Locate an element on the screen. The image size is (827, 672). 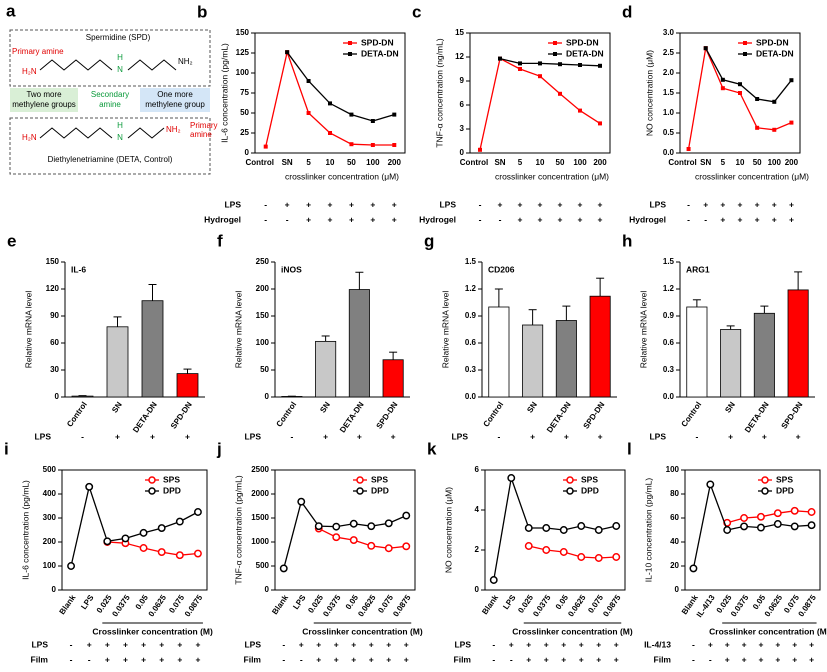
panel-label: d is located at coordinates (627, 11).